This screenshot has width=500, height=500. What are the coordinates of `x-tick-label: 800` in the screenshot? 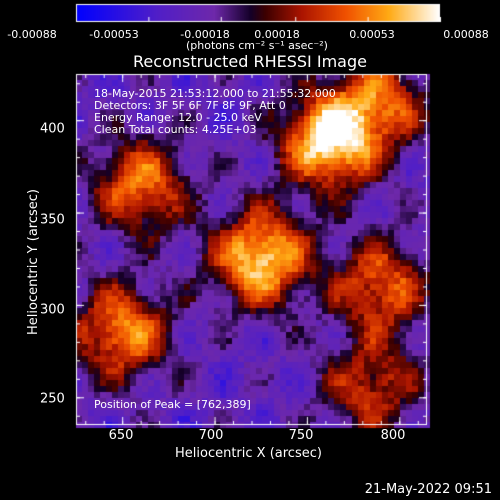 It's located at (393, 435).